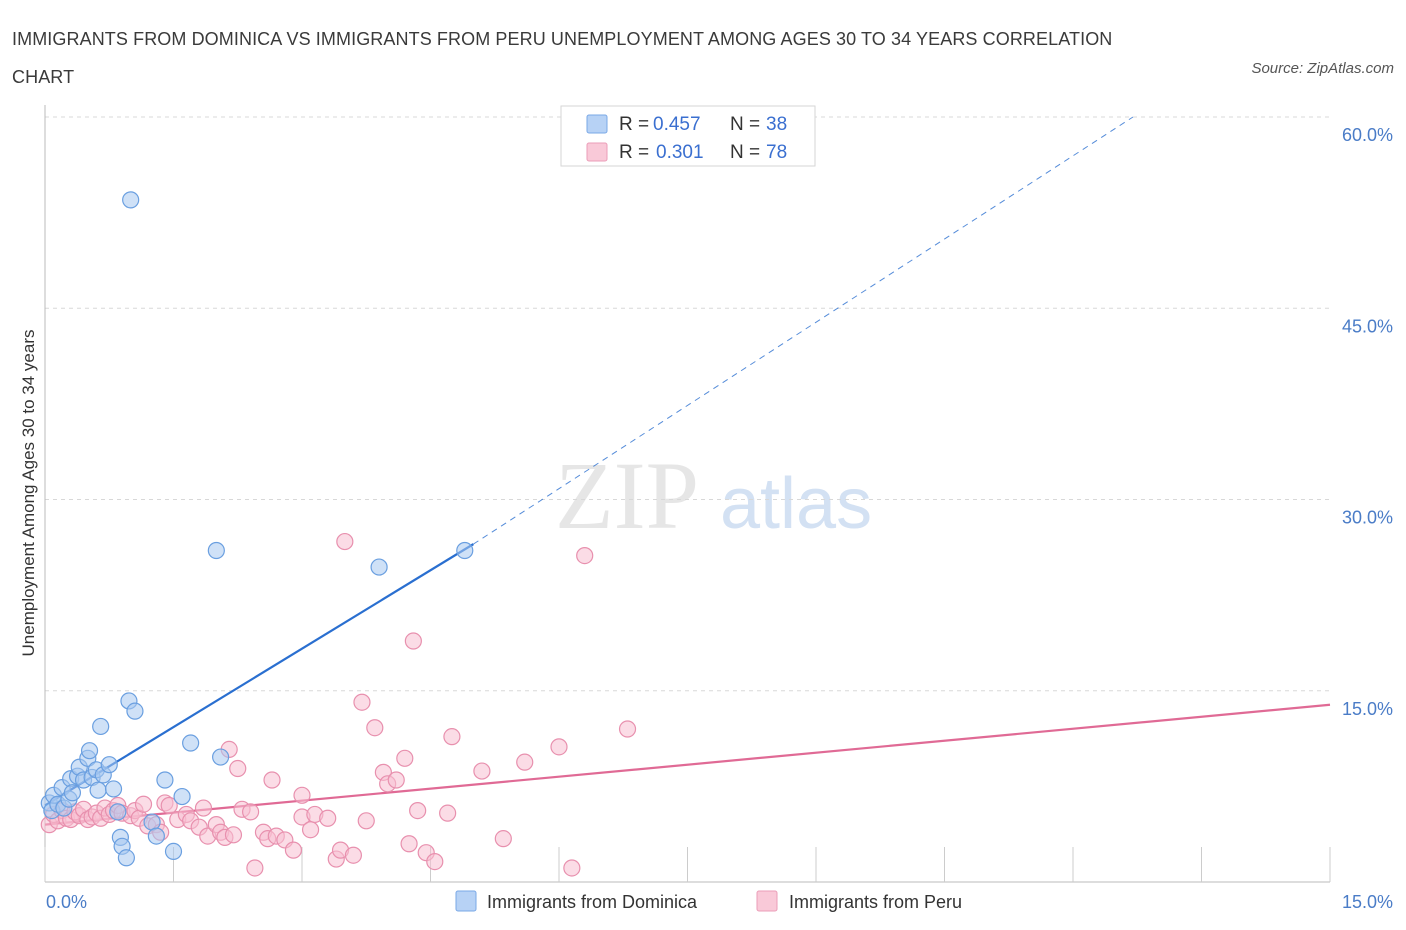  Describe the element at coordinates (627, 495) in the screenshot. I see `watermark-zip: ZIP` at that location.